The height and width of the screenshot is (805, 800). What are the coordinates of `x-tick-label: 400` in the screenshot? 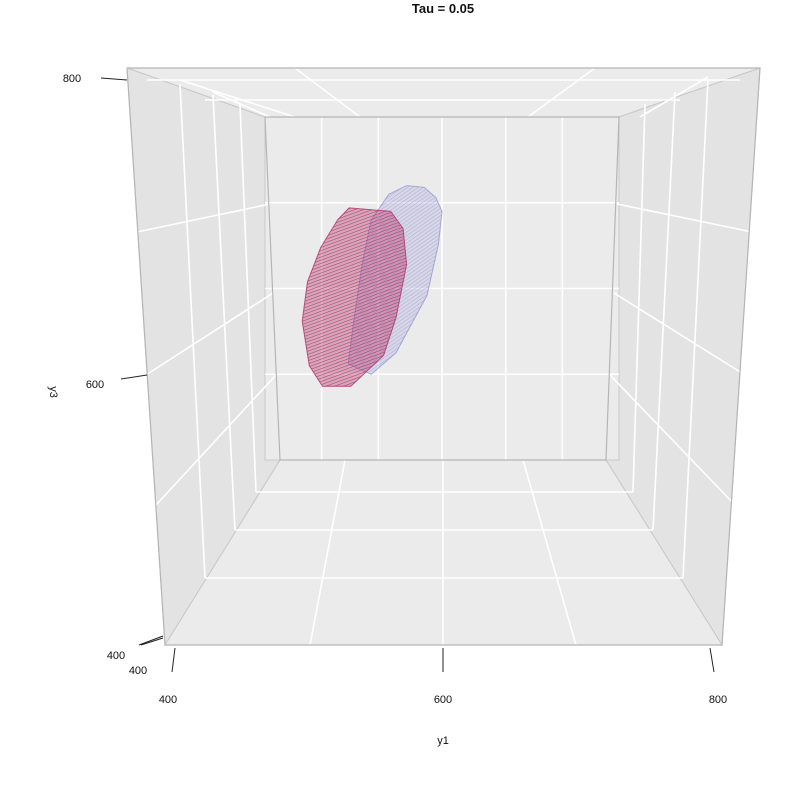 It's located at (168, 700).